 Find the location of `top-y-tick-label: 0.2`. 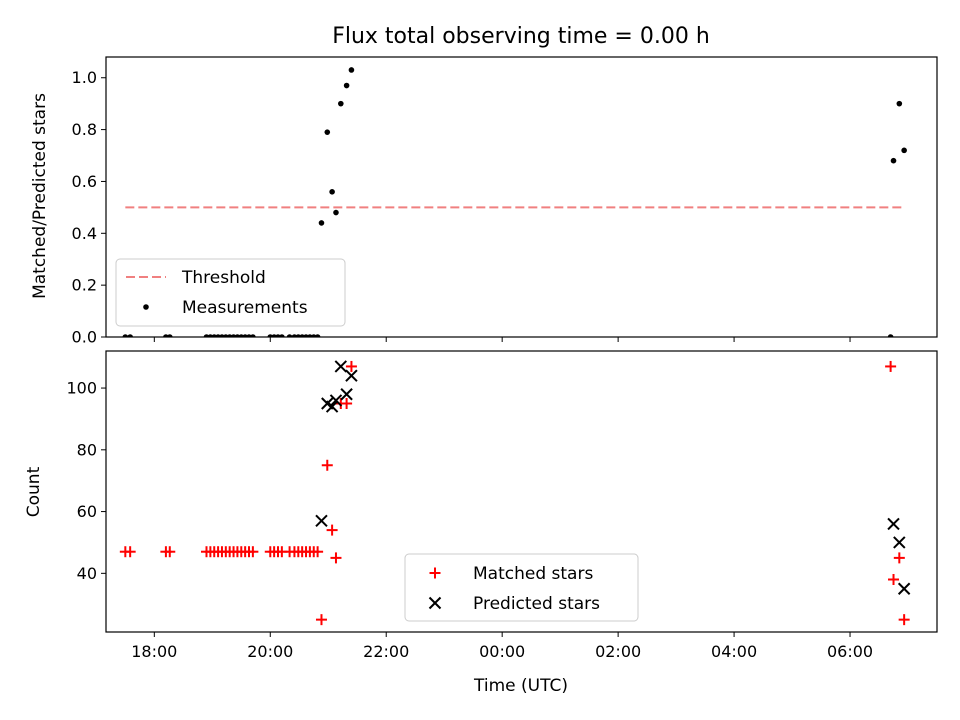

top-y-tick-label: 0.2 is located at coordinates (84, 285).